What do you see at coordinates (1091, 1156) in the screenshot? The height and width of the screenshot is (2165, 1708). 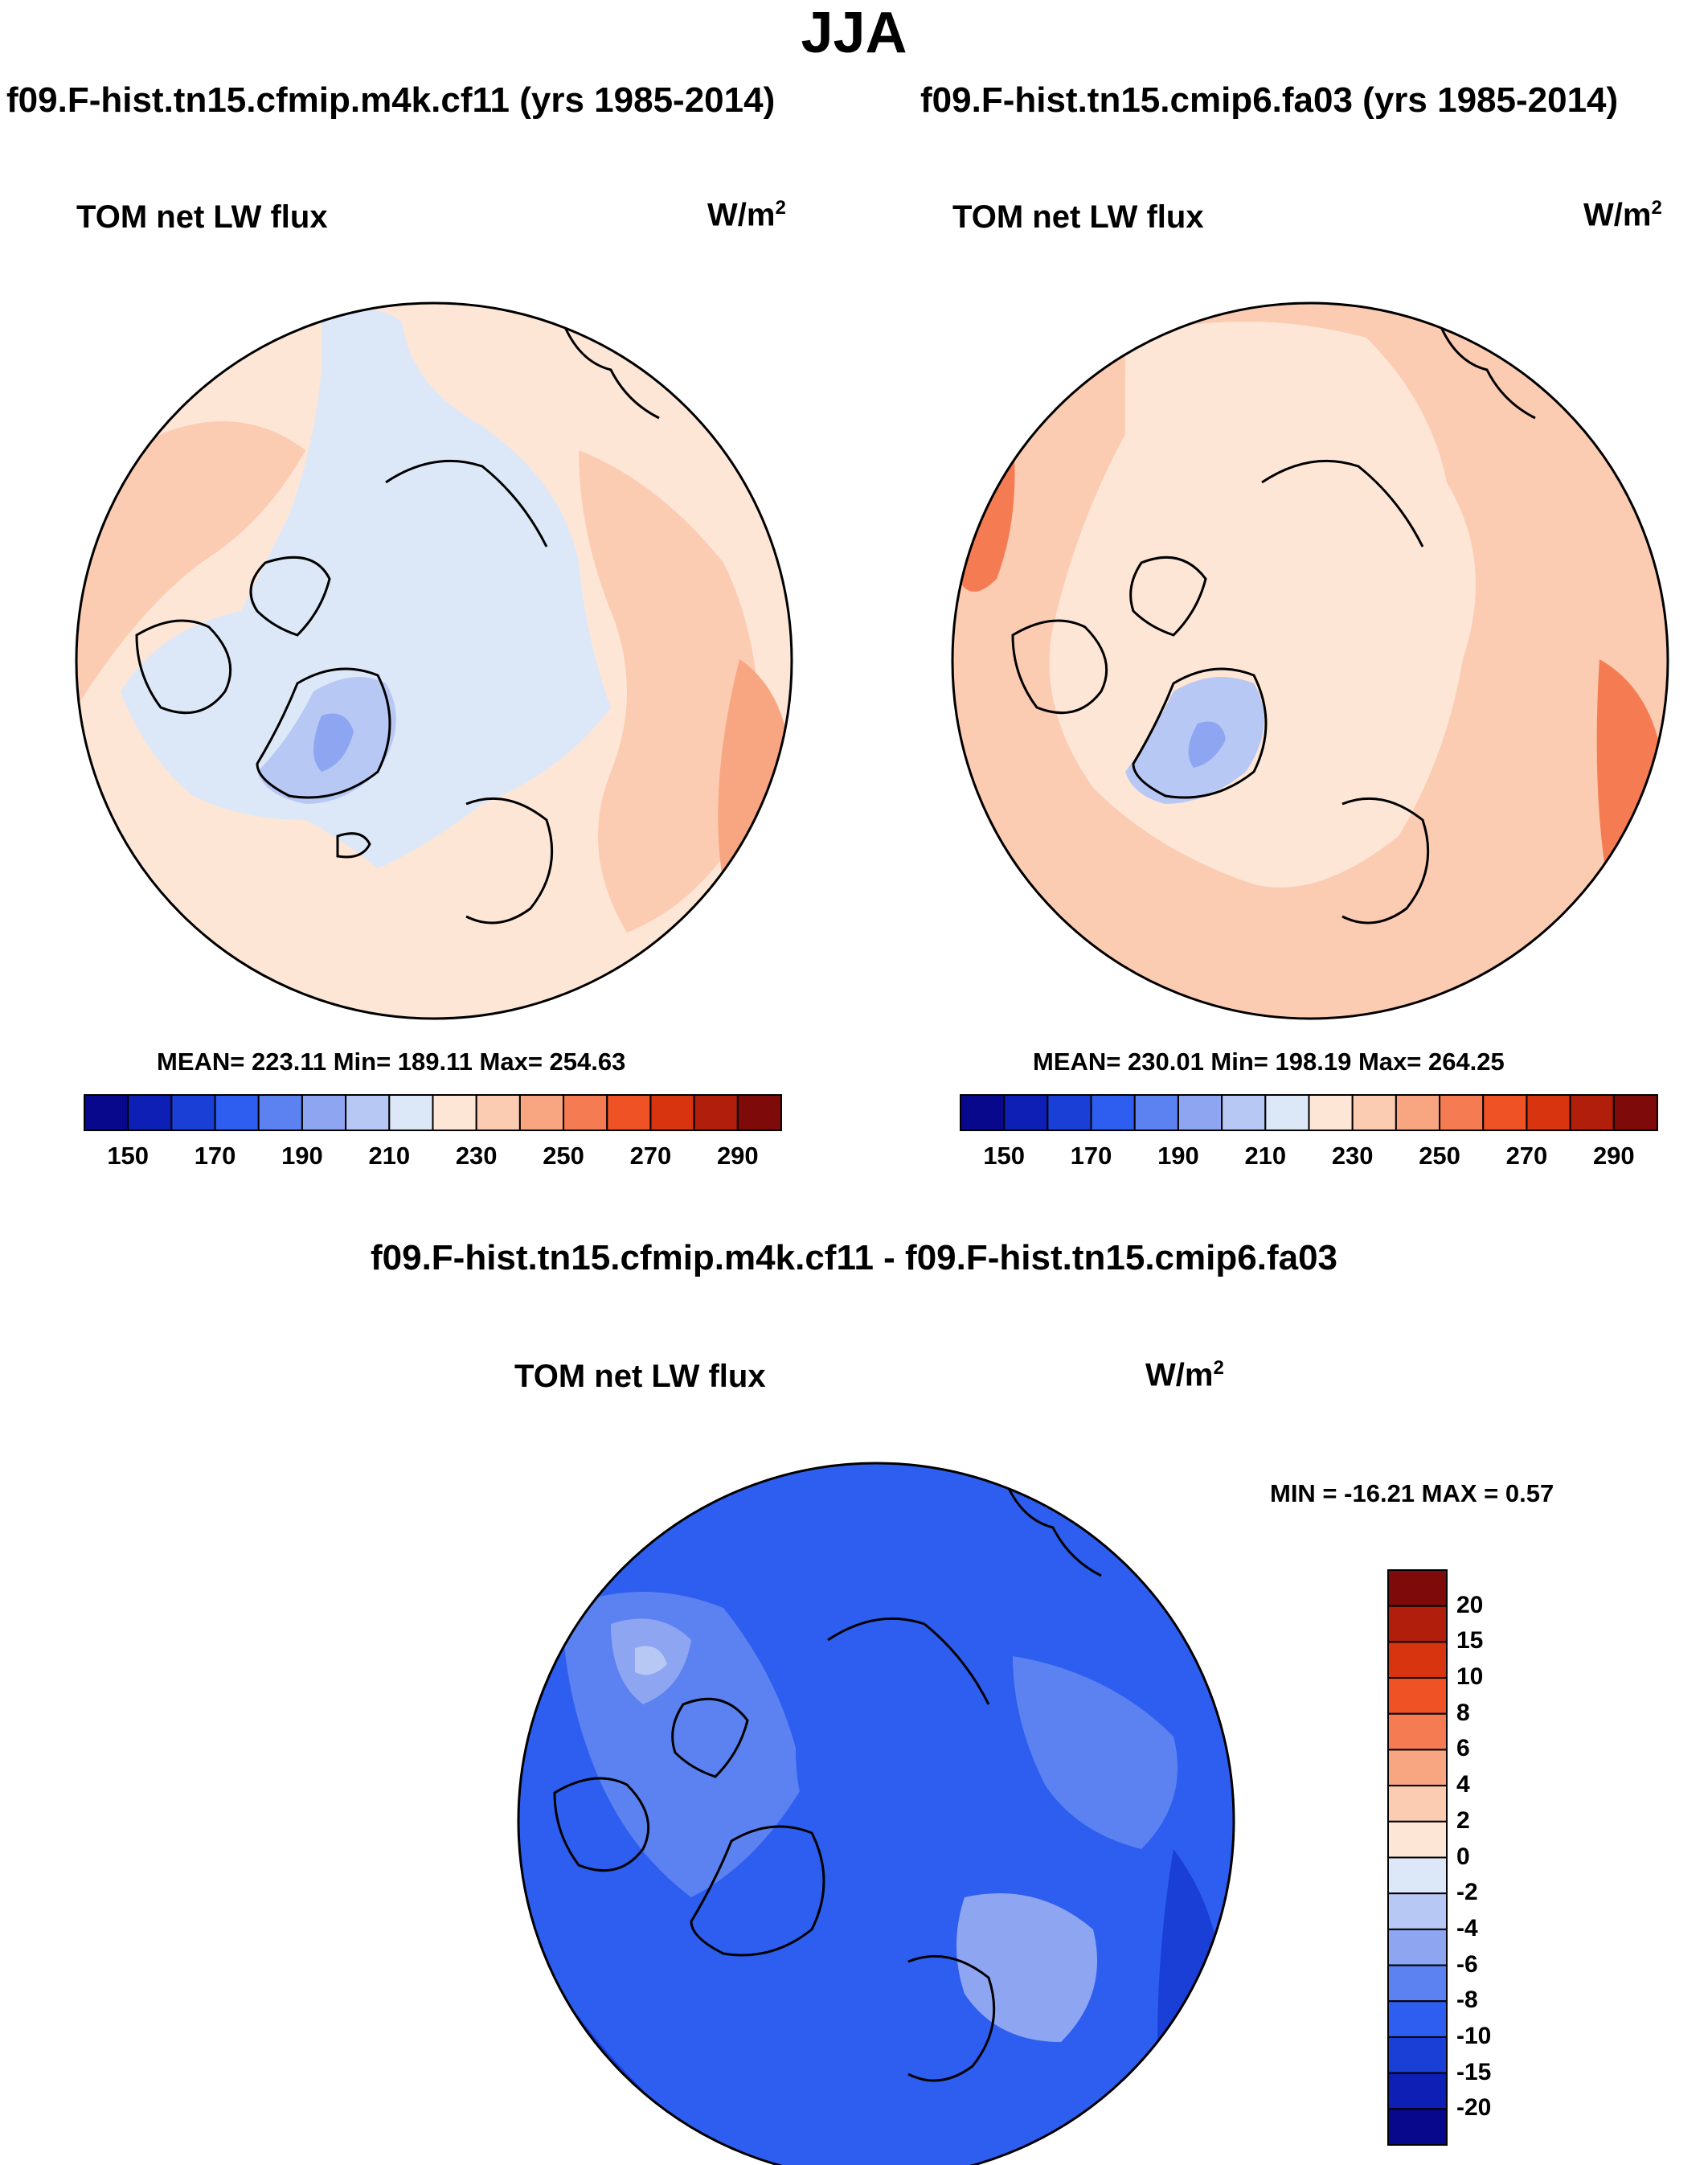 I see `right-colorbar-tick-label: 170` at bounding box center [1091, 1156].